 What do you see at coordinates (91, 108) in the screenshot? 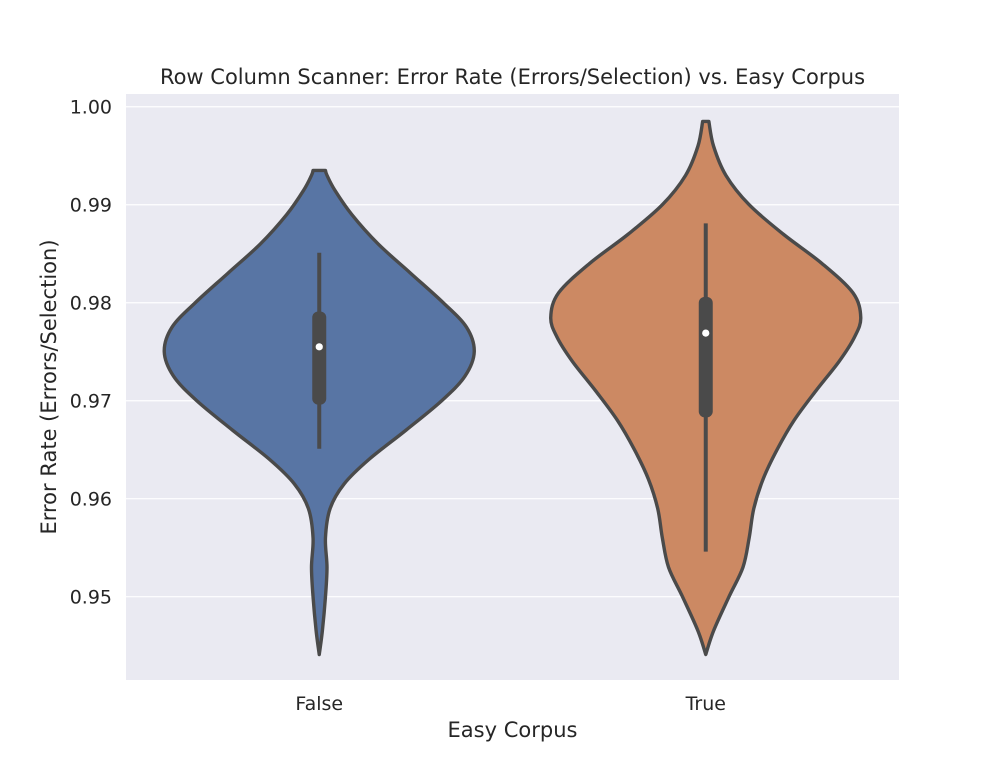
I see `y-tick-label: 1.00` at bounding box center [91, 108].